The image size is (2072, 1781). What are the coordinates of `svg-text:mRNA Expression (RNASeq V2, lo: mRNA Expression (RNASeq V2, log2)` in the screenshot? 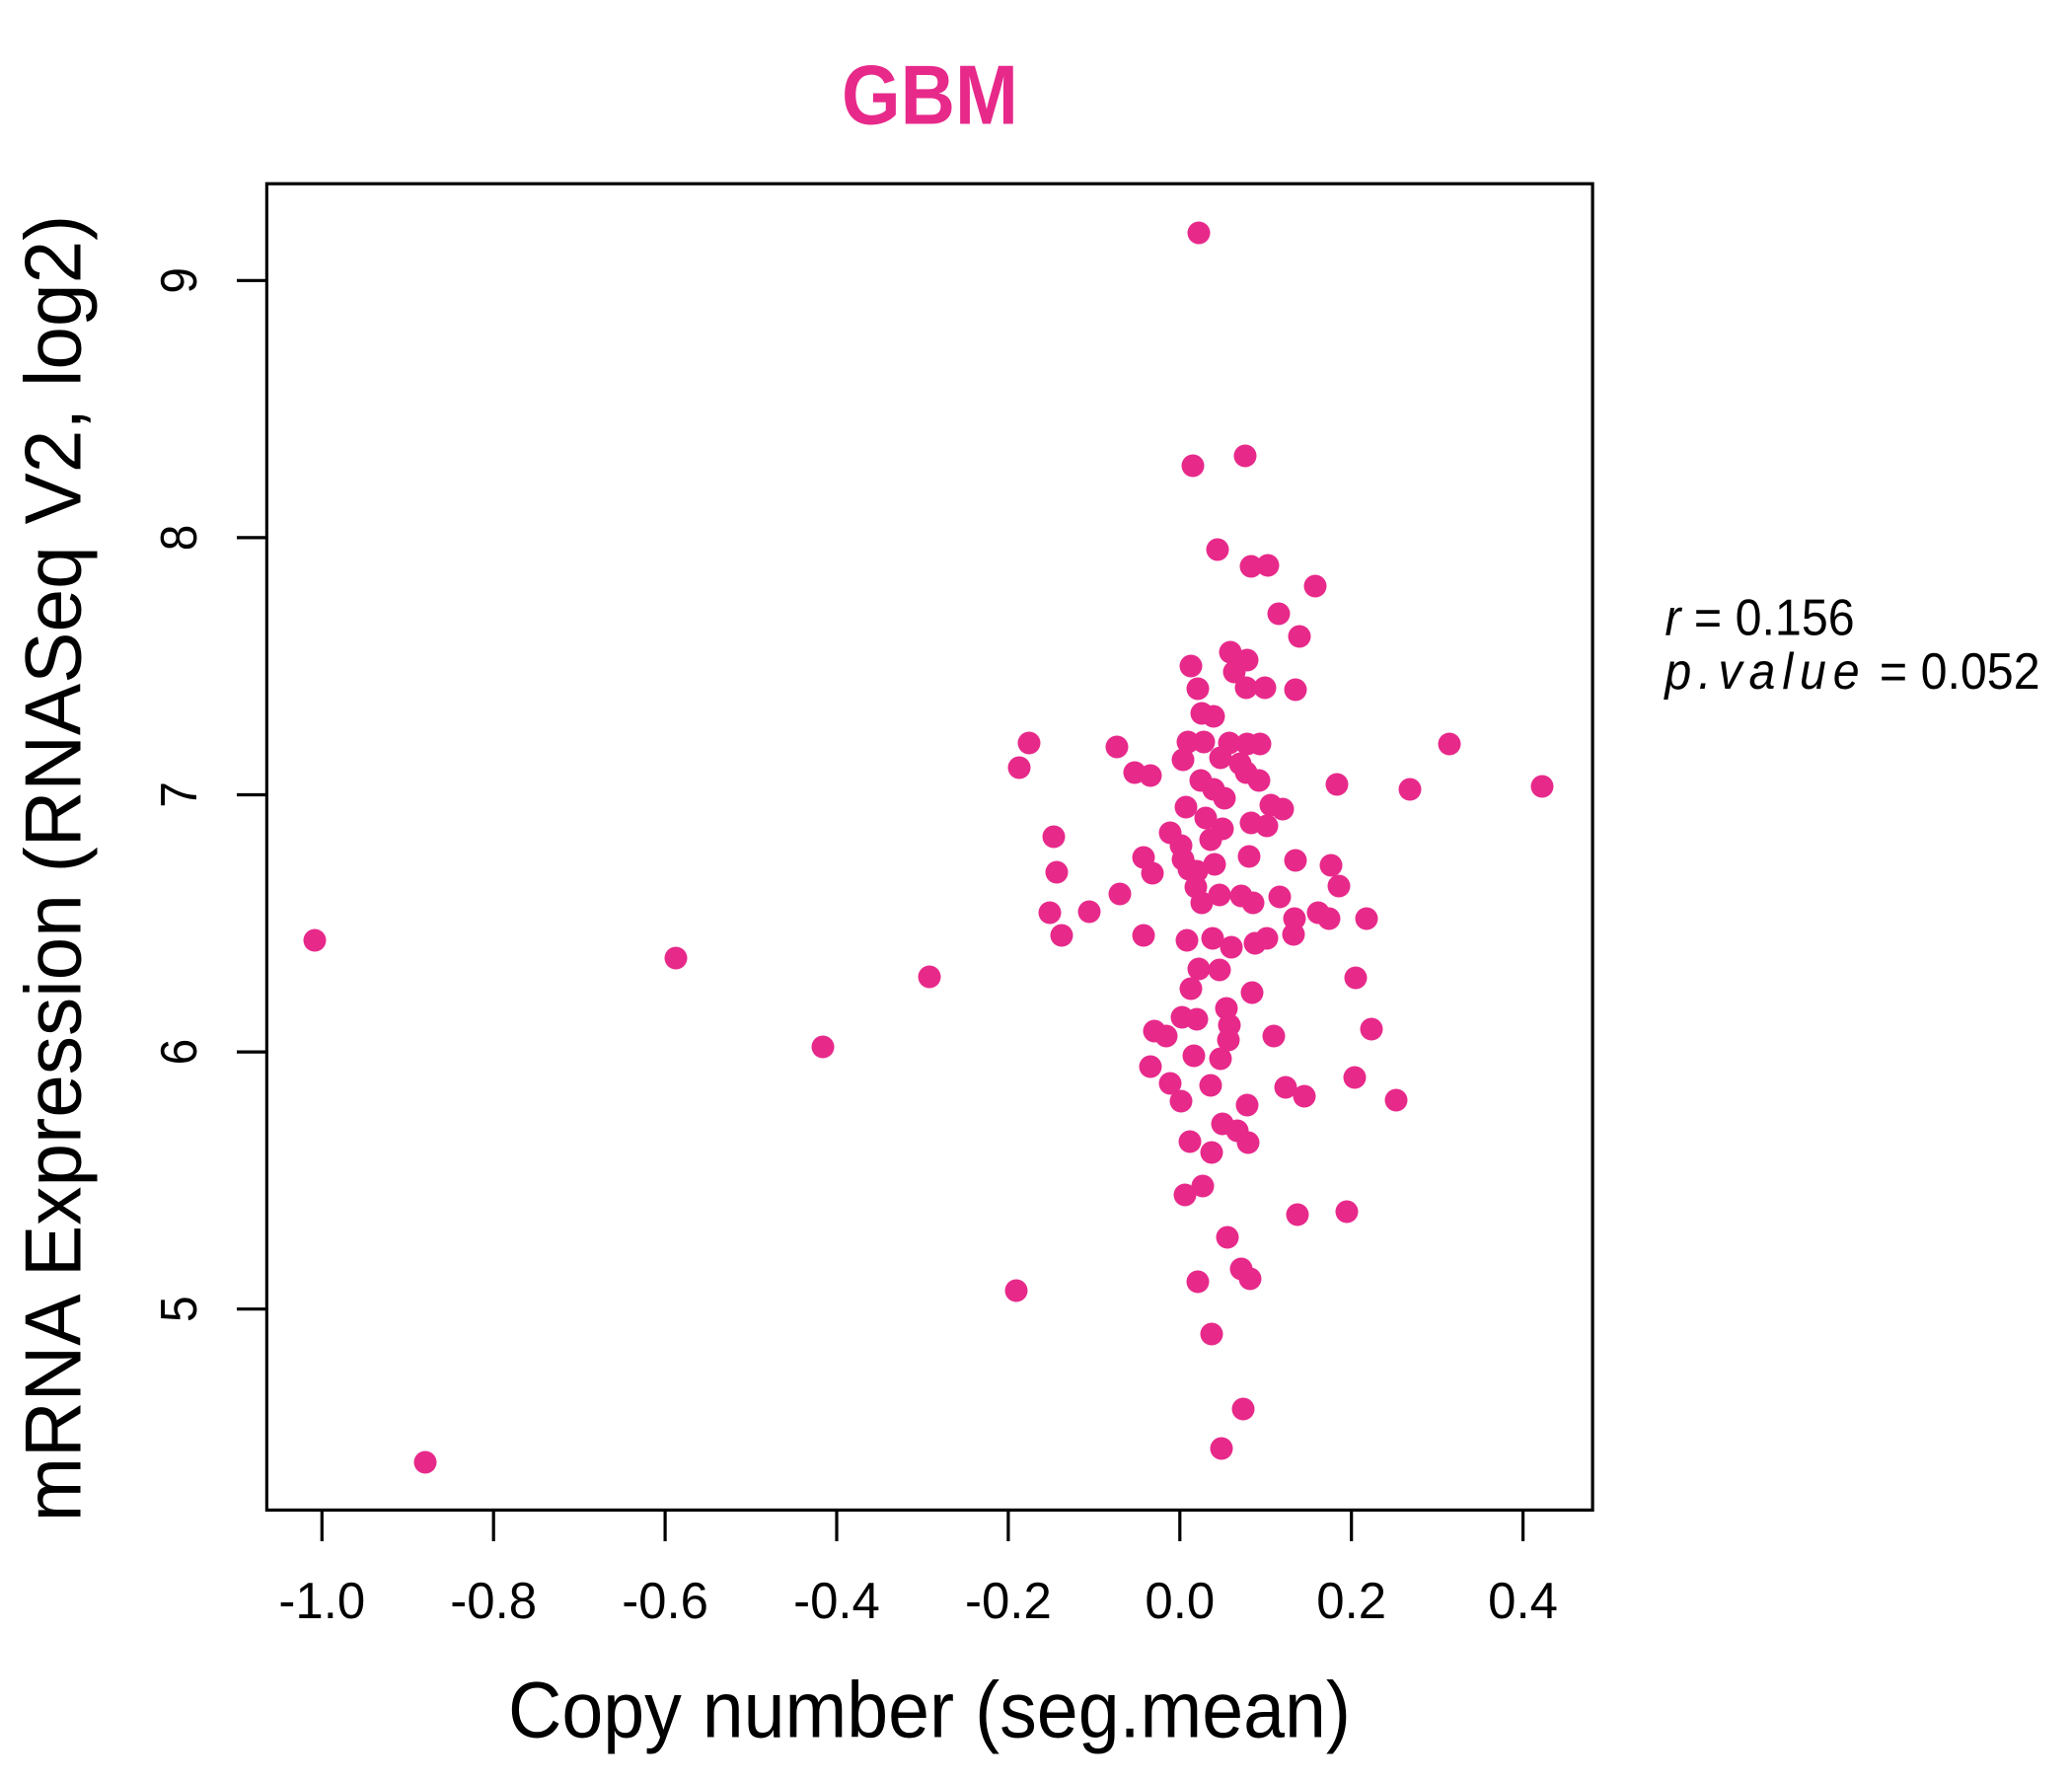 It's located at (53, 868).